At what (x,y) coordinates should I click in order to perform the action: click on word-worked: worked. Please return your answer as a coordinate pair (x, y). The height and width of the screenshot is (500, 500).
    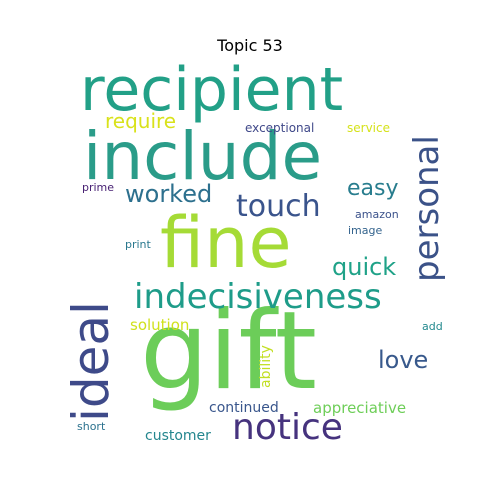
    Looking at the image, I should click on (169, 194).